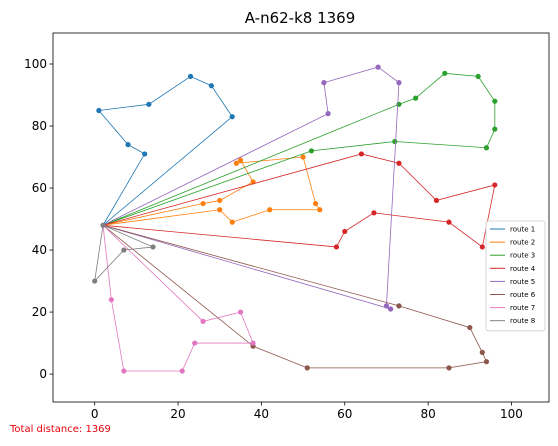  What do you see at coordinates (39, 250) in the screenshot?
I see `y-tick-label: 40` at bounding box center [39, 250].